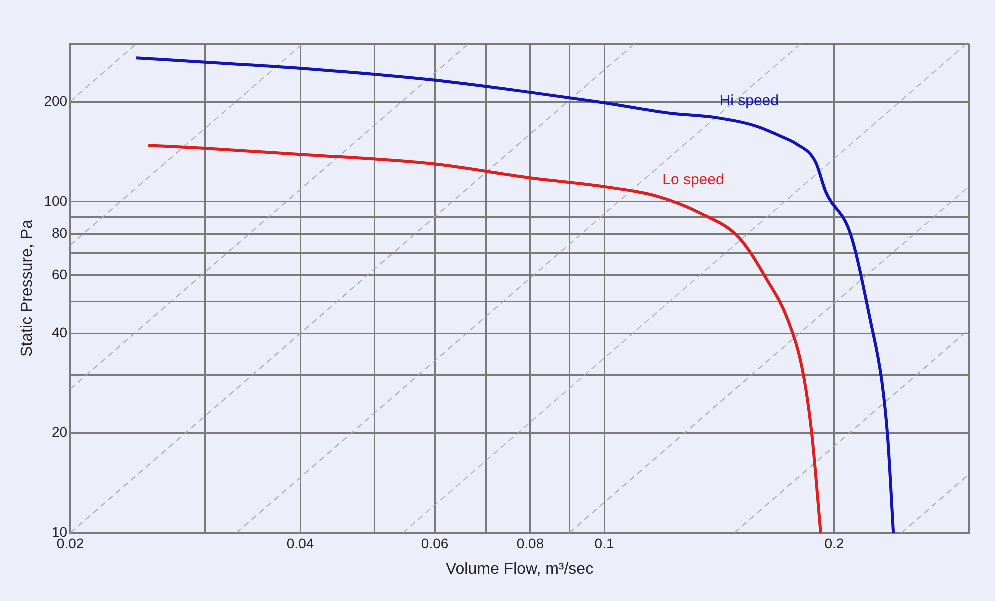 This screenshot has width=995, height=601. I want to click on x-tick-label: 0.08, so click(530, 543).